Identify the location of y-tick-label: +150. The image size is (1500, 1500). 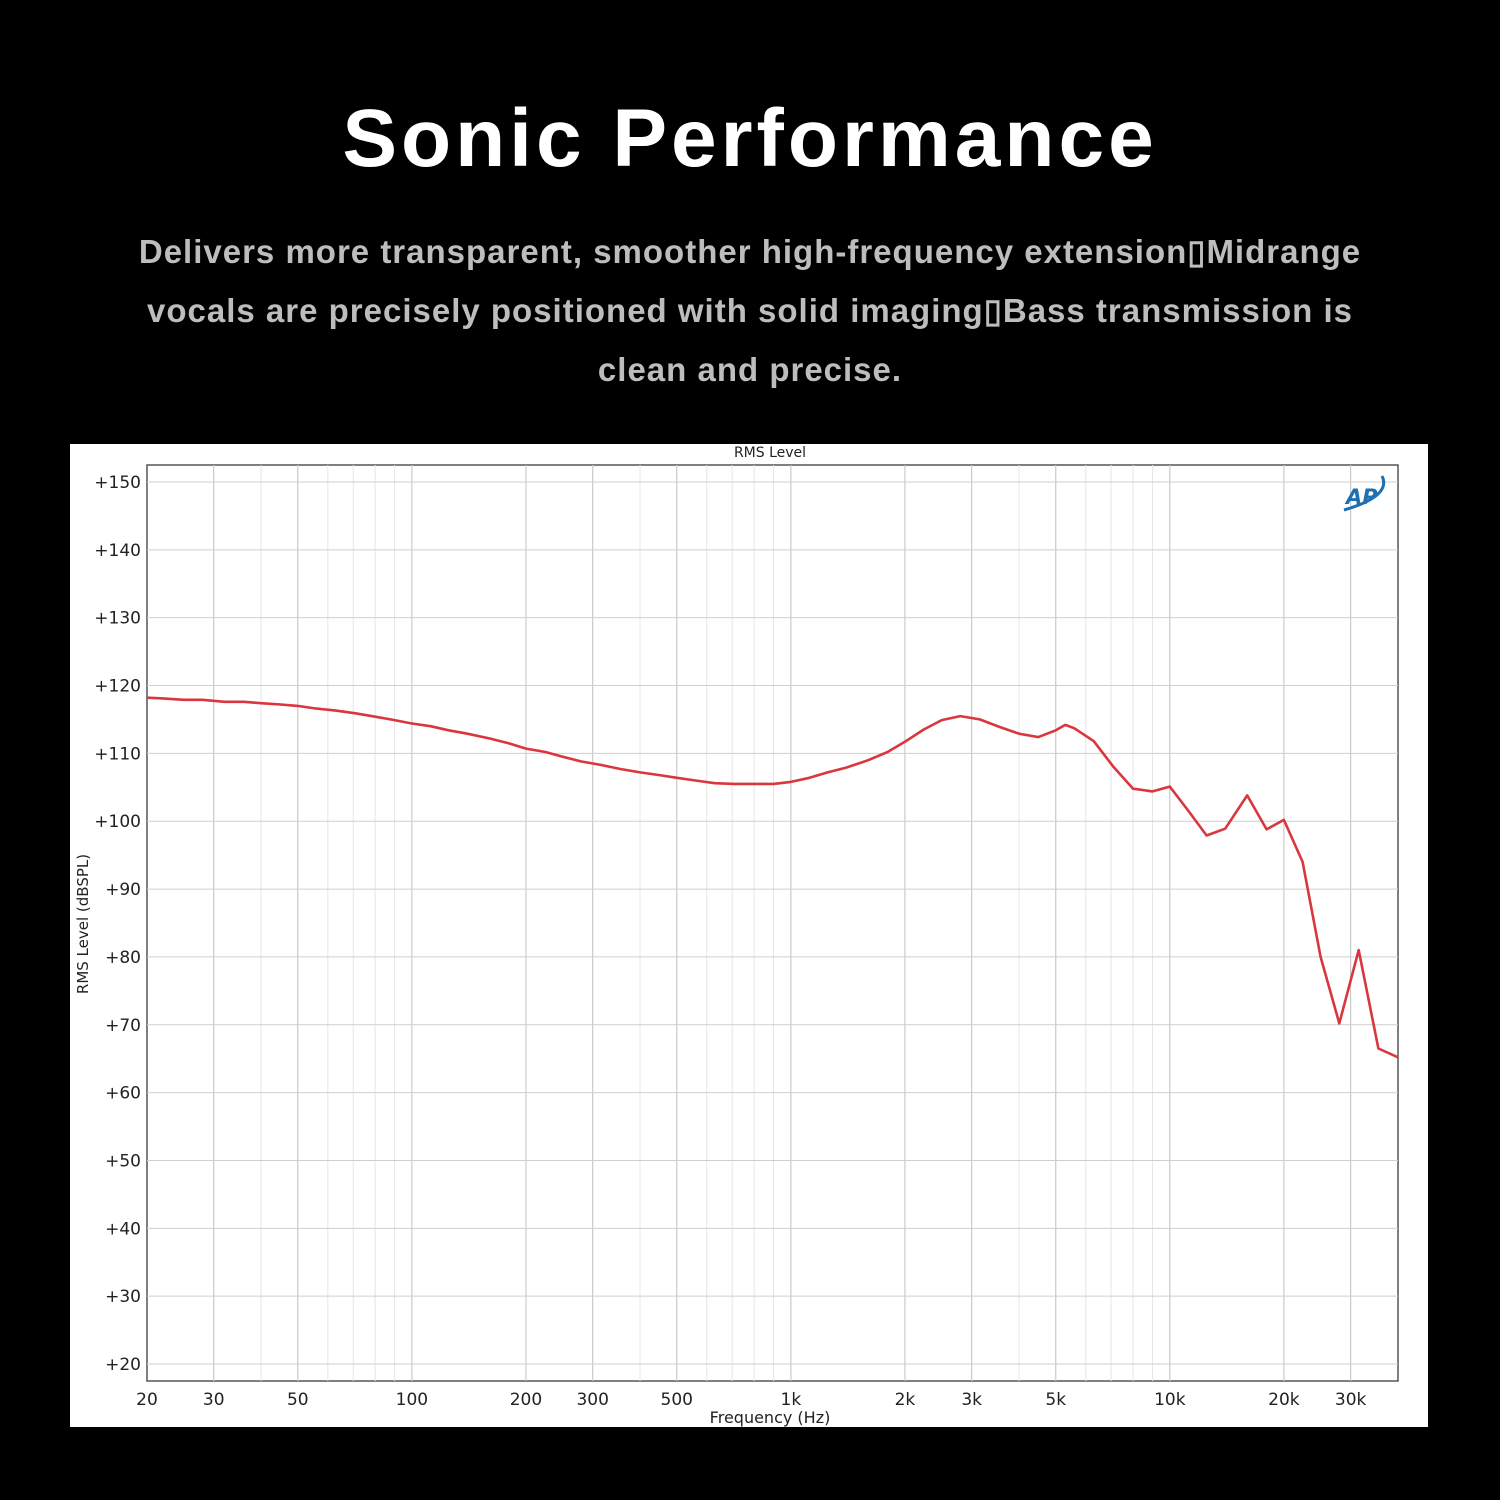
(117, 483).